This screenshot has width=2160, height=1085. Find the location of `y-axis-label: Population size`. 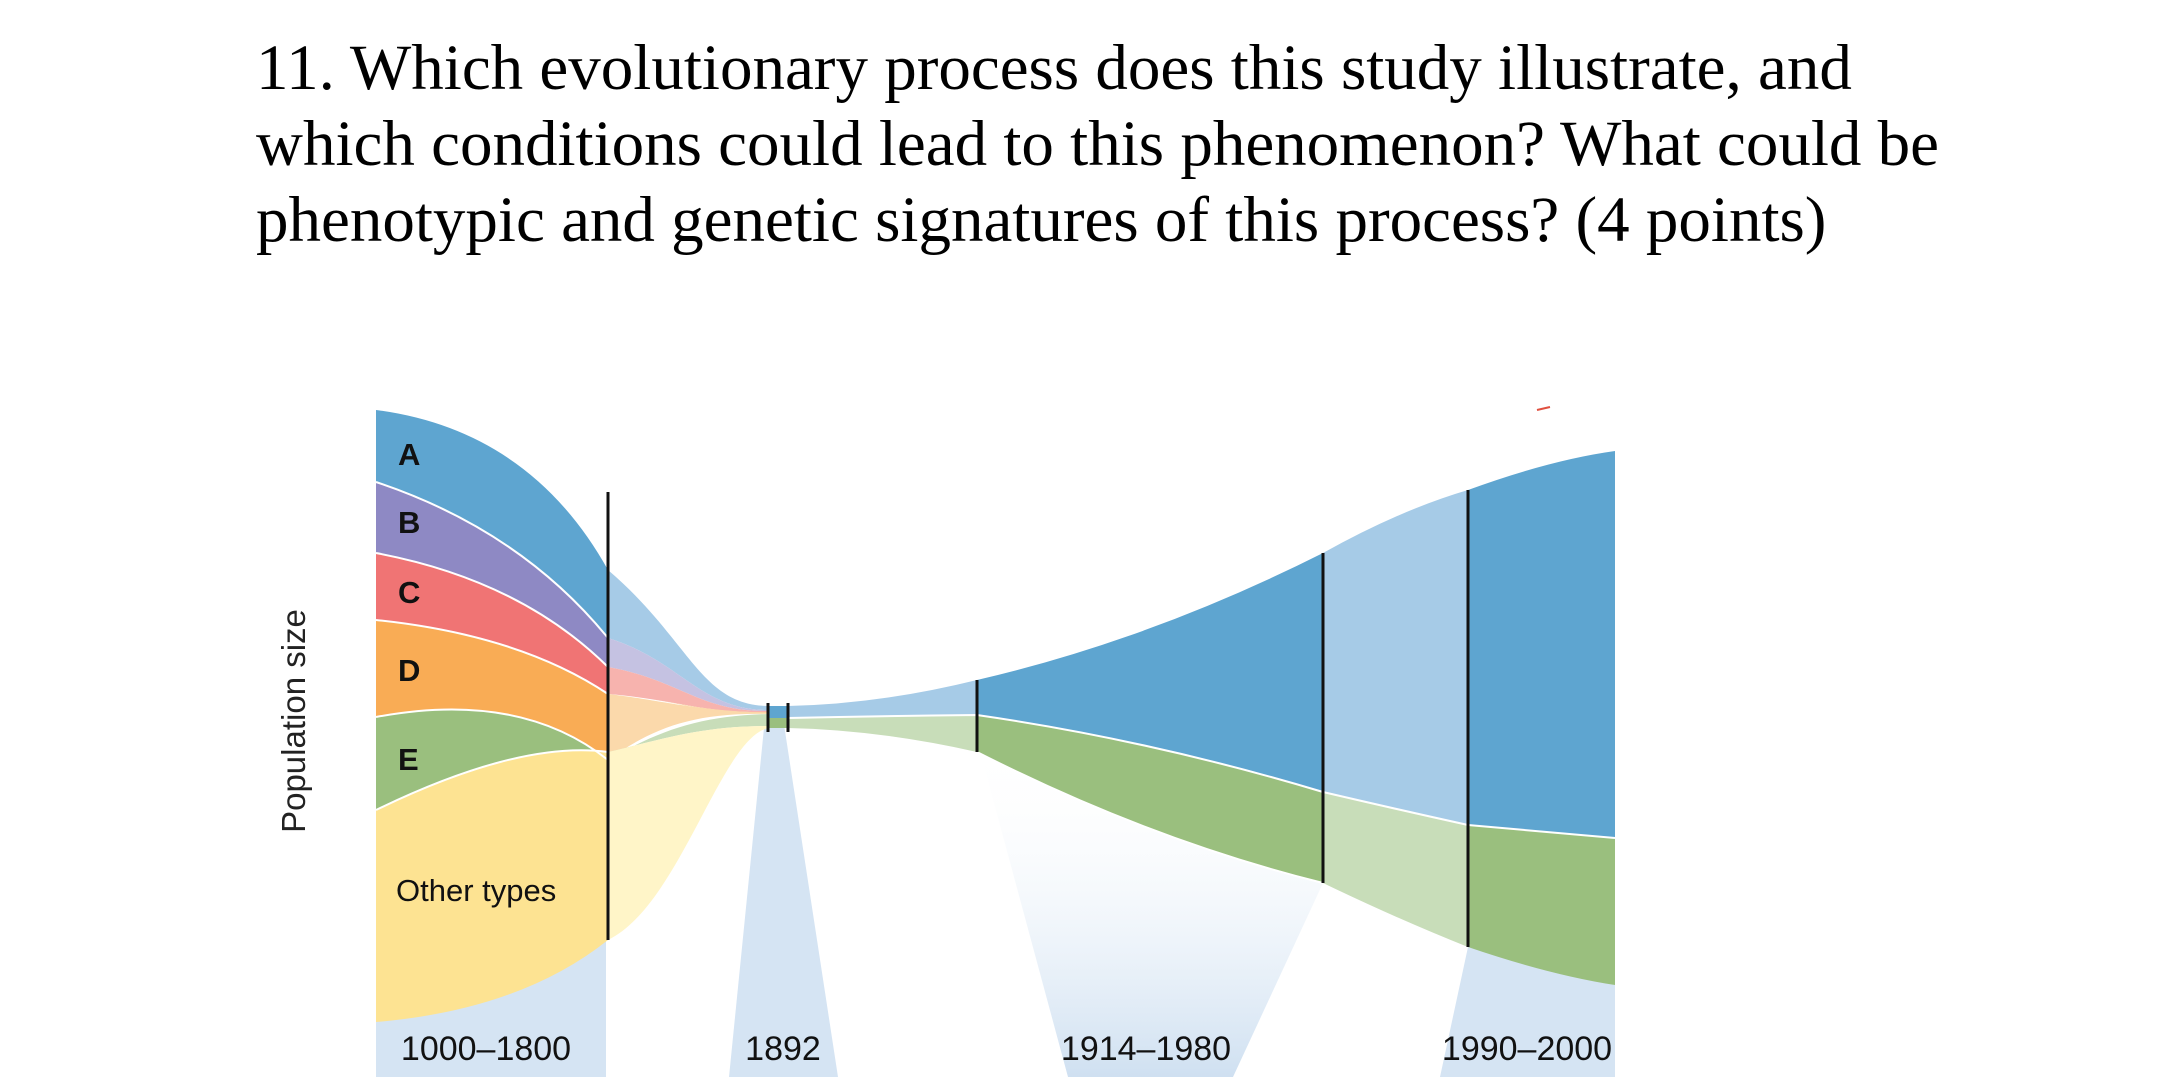

y-axis-label: Population size is located at coordinates (293, 721).